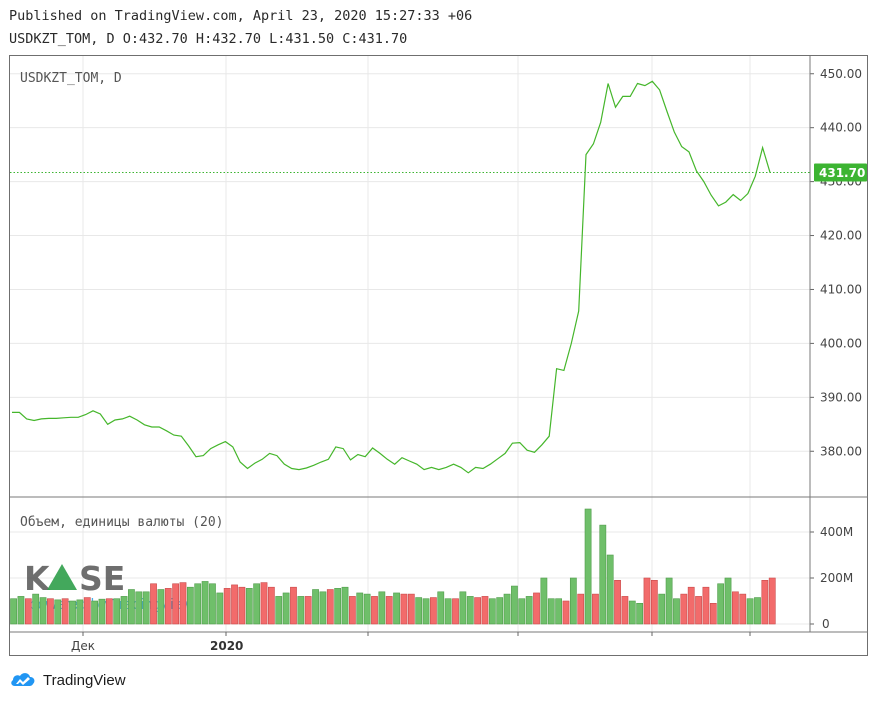 The width and height of the screenshot is (877, 703). I want to click on price-tick-label: 450.00, so click(841, 74).